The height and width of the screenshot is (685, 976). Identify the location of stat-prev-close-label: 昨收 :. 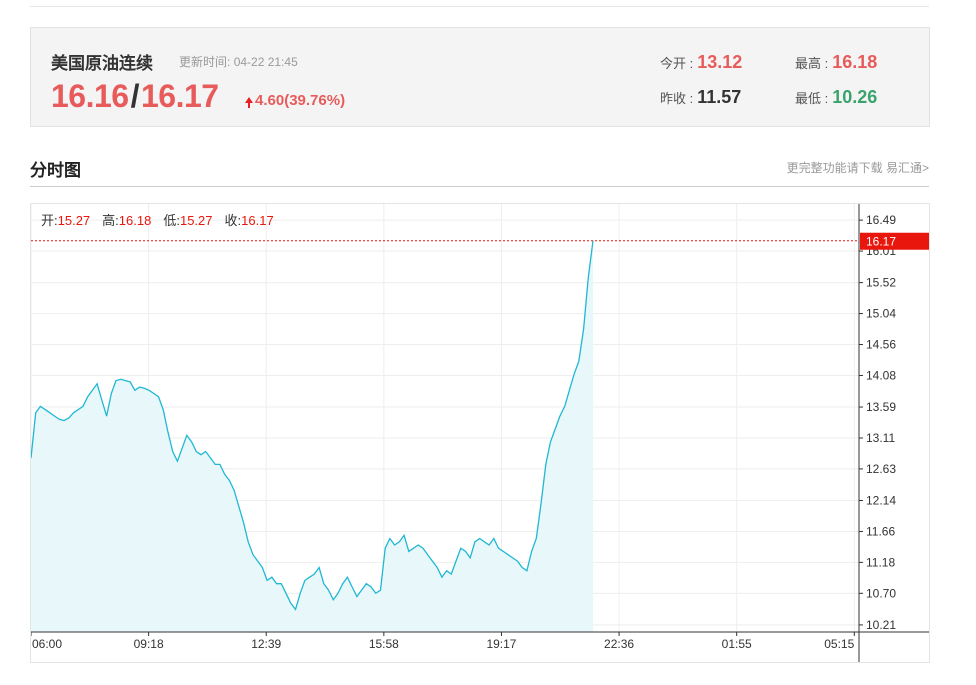
(677, 98).